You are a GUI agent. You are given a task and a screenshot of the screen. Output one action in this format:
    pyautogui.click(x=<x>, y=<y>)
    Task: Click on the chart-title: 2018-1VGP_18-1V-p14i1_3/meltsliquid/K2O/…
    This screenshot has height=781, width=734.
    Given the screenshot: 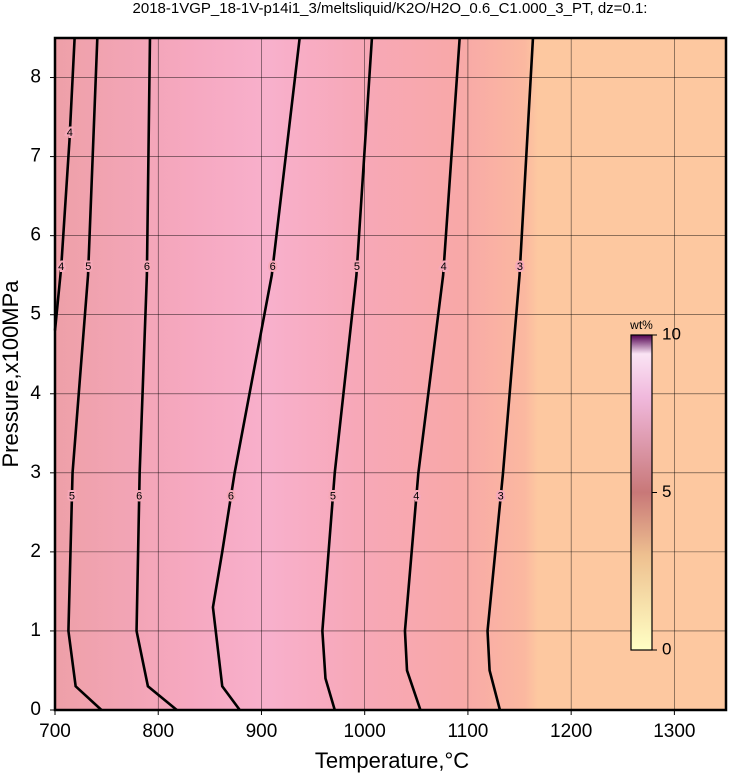 What is the action you would take?
    pyautogui.click(x=390, y=8)
    